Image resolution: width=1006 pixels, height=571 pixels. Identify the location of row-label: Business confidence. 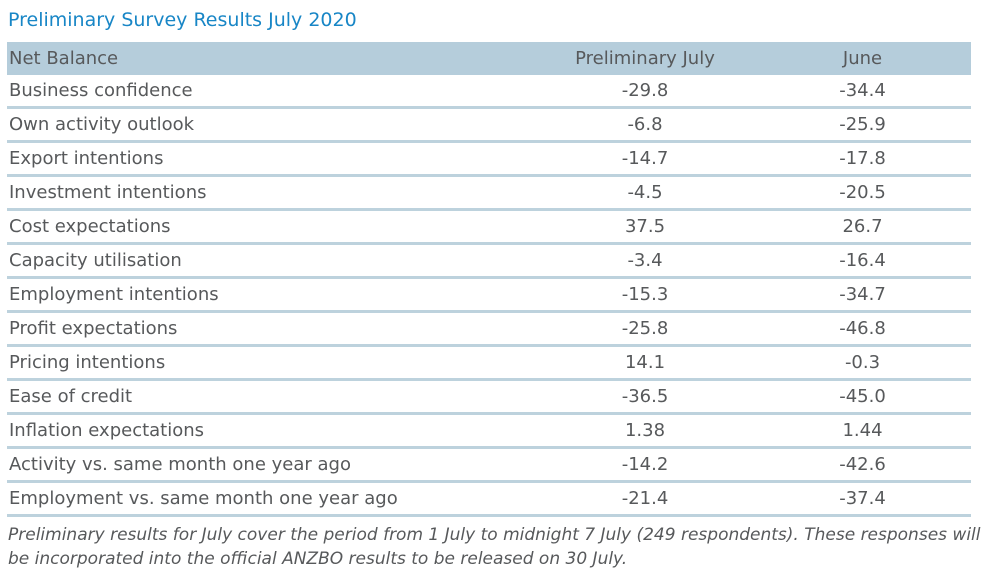
(253, 92).